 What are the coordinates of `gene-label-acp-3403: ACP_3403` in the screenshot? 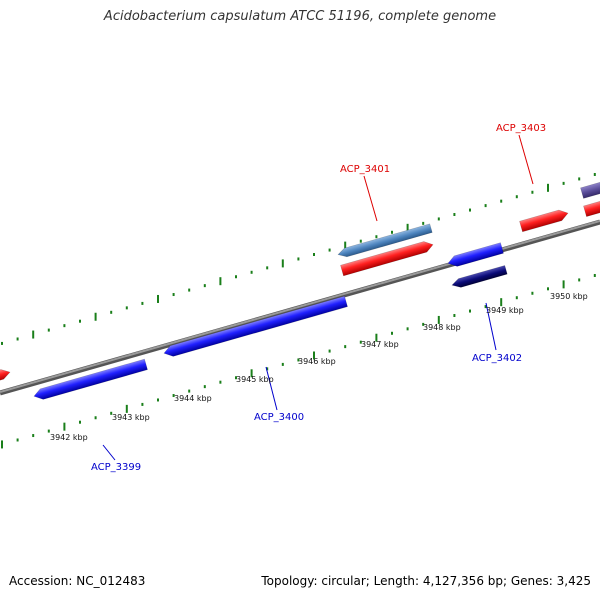 It's located at (521, 128).